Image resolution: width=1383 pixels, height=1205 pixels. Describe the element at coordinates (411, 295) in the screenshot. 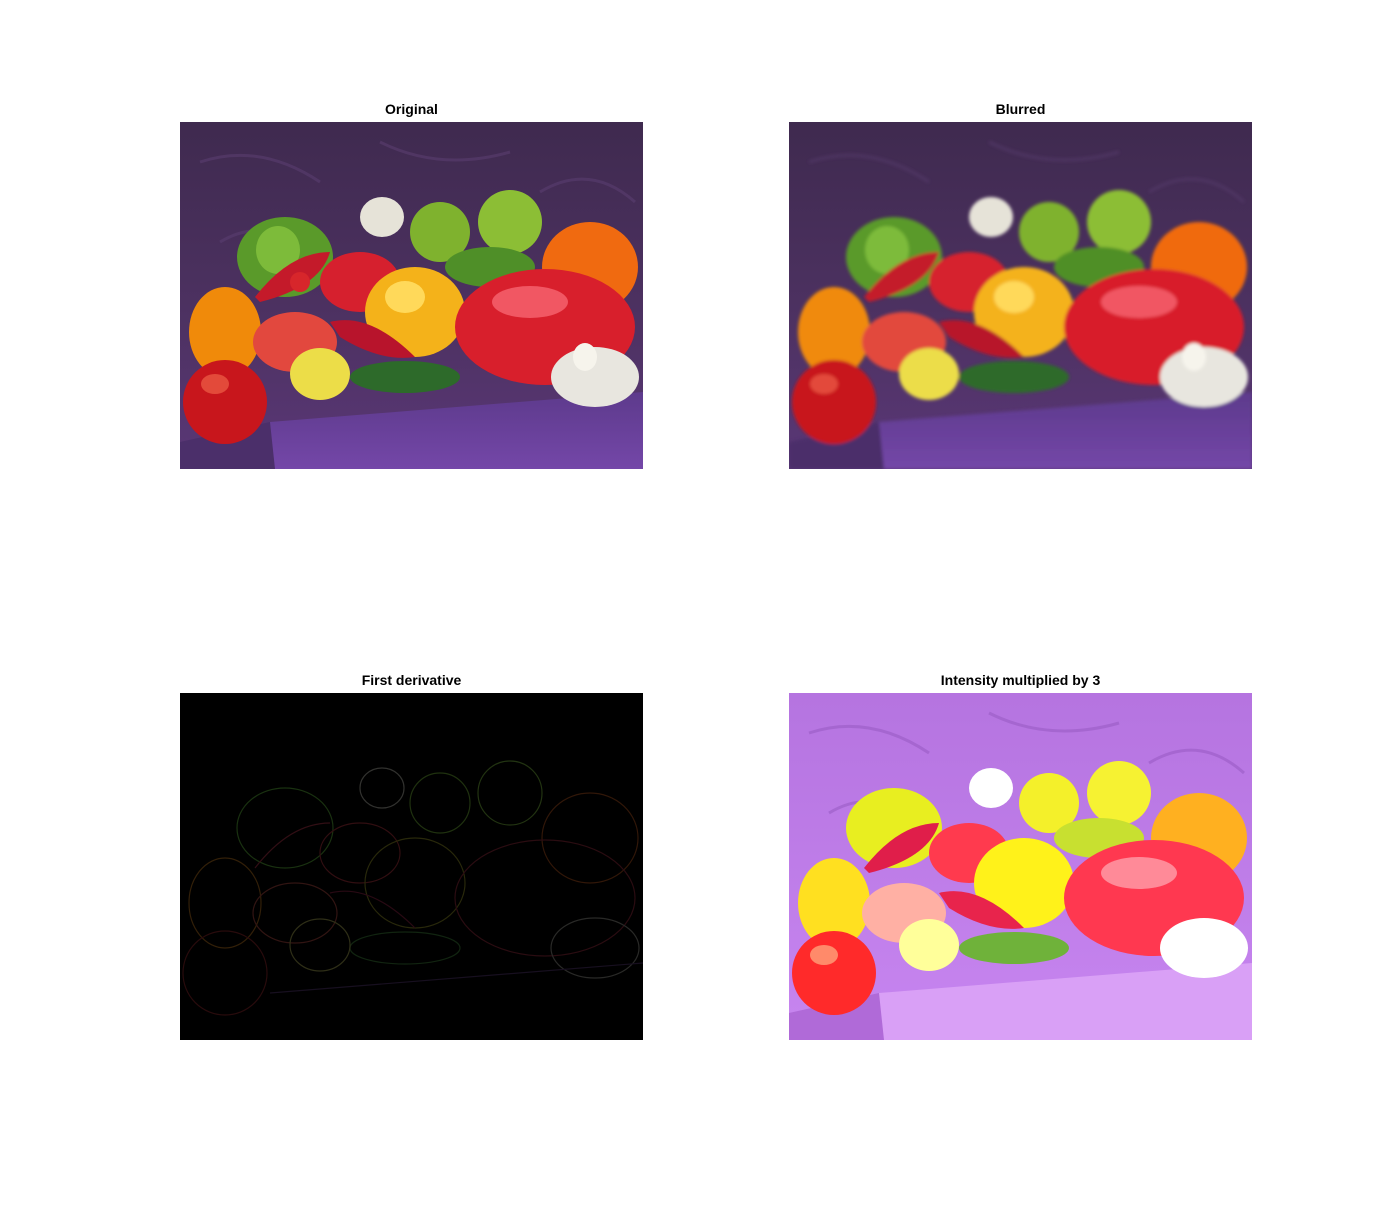

I see `original-peppers-image` at that location.